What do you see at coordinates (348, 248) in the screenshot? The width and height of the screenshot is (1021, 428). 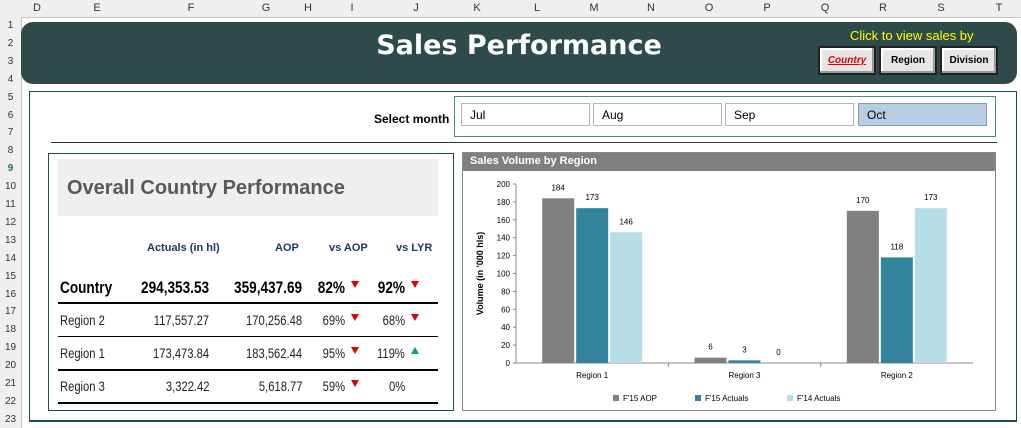 I see `header-vs-aop: vs AOP` at bounding box center [348, 248].